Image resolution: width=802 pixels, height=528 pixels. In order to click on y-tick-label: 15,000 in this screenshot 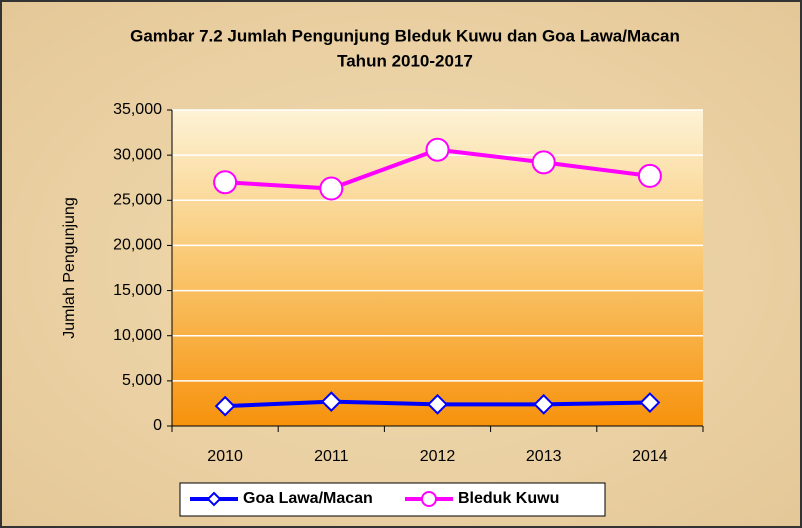, I will do `click(137, 290)`.